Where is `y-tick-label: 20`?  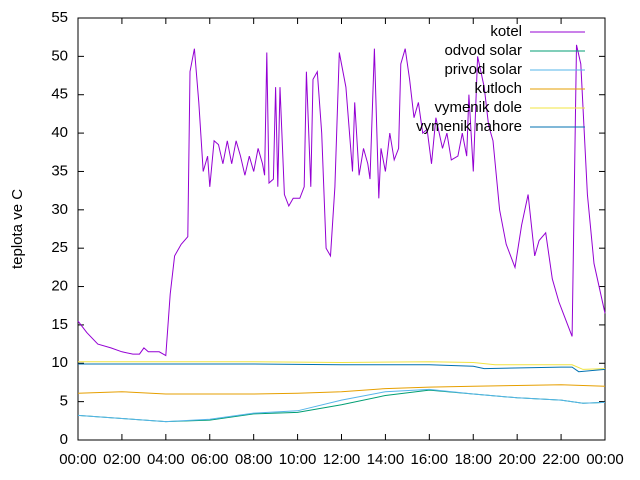
y-tick-label: 20 is located at coordinates (59, 286).